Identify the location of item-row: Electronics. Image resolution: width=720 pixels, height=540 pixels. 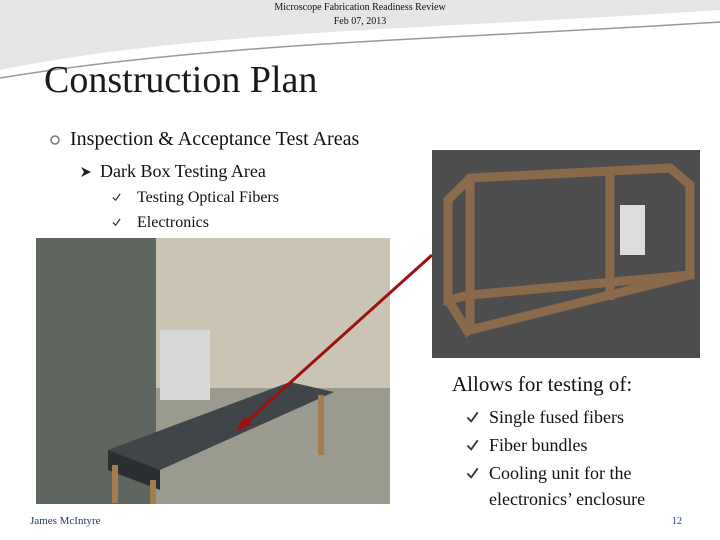
(195, 223).